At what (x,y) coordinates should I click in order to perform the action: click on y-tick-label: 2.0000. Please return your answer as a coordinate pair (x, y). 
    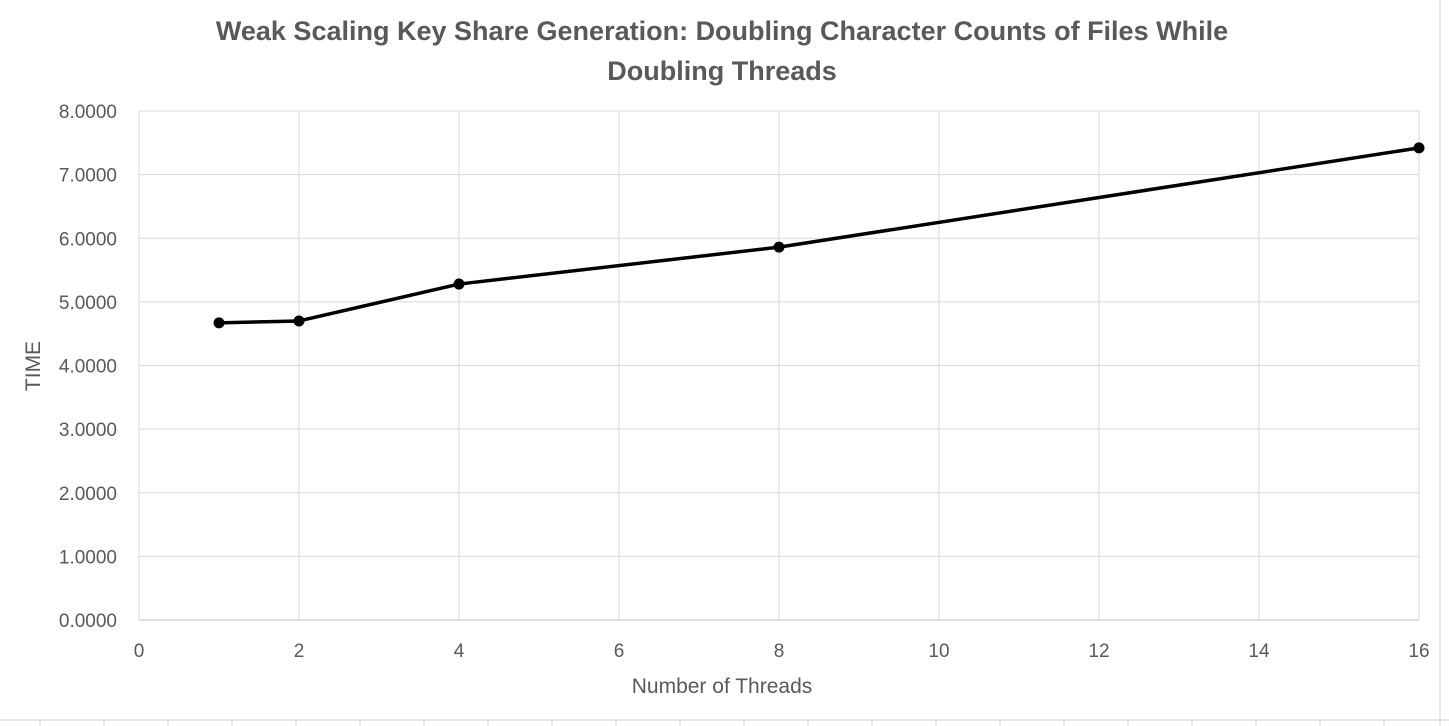
    Looking at the image, I should click on (88, 494).